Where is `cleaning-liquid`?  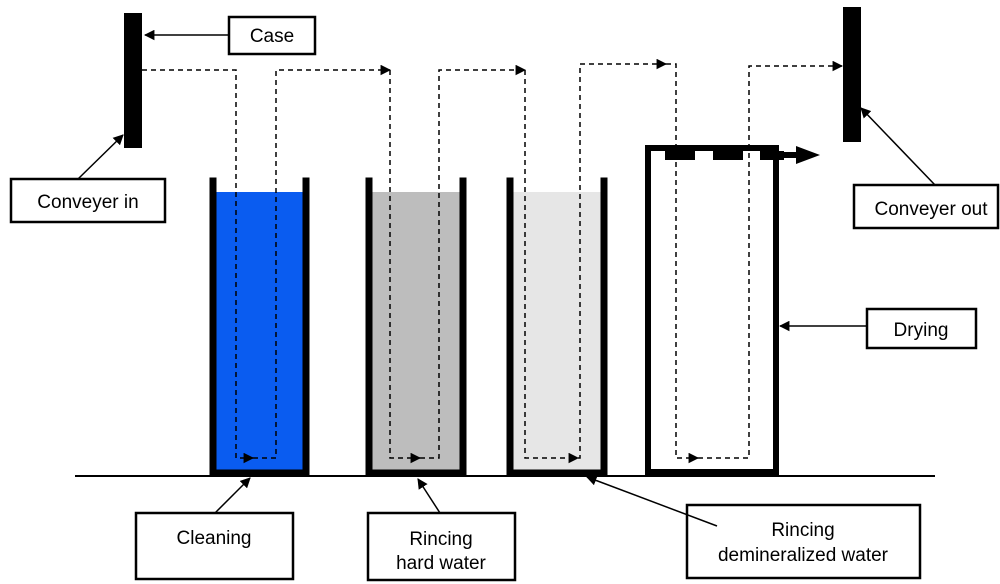 cleaning-liquid is located at coordinates (259, 331).